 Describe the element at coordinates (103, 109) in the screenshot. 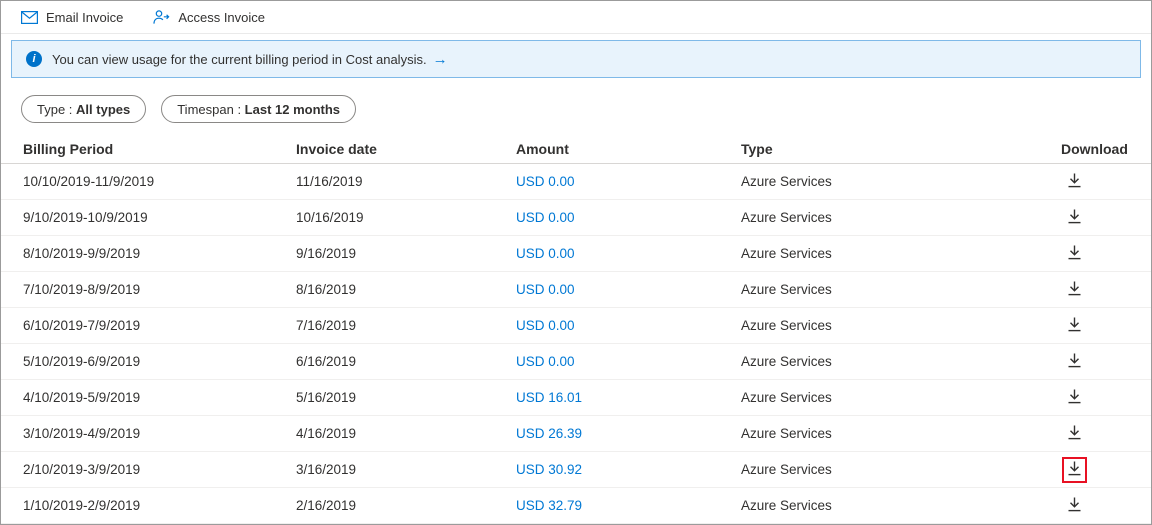

I see `type-filter-value: All types` at that location.